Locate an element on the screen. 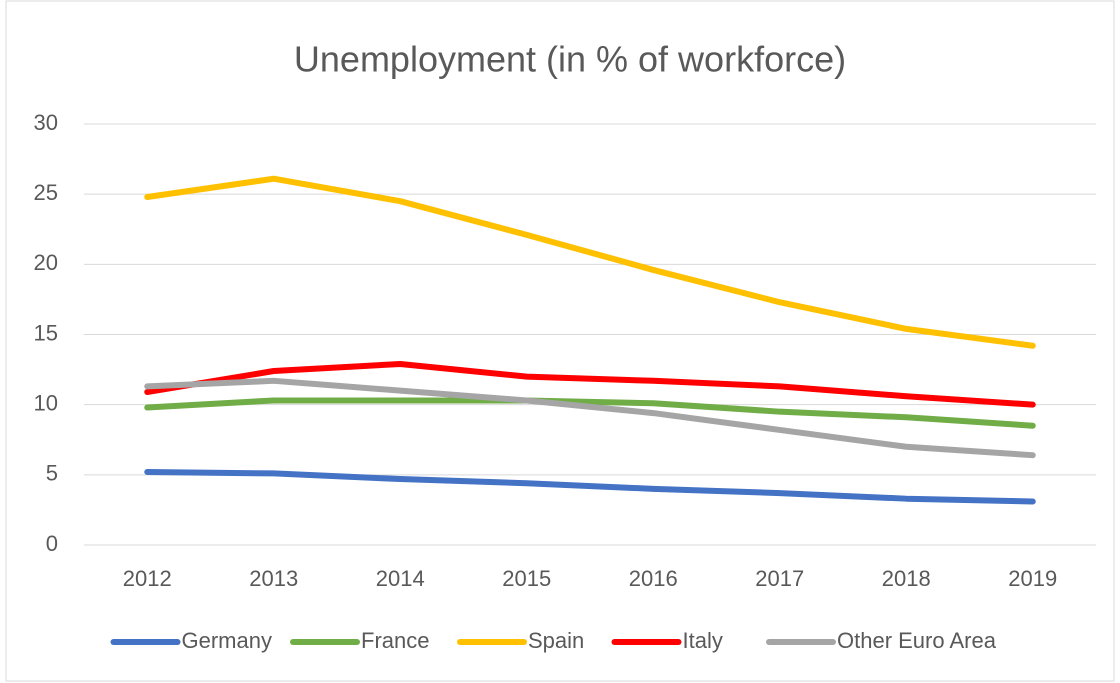  legend-label: Italy is located at coordinates (703, 640).